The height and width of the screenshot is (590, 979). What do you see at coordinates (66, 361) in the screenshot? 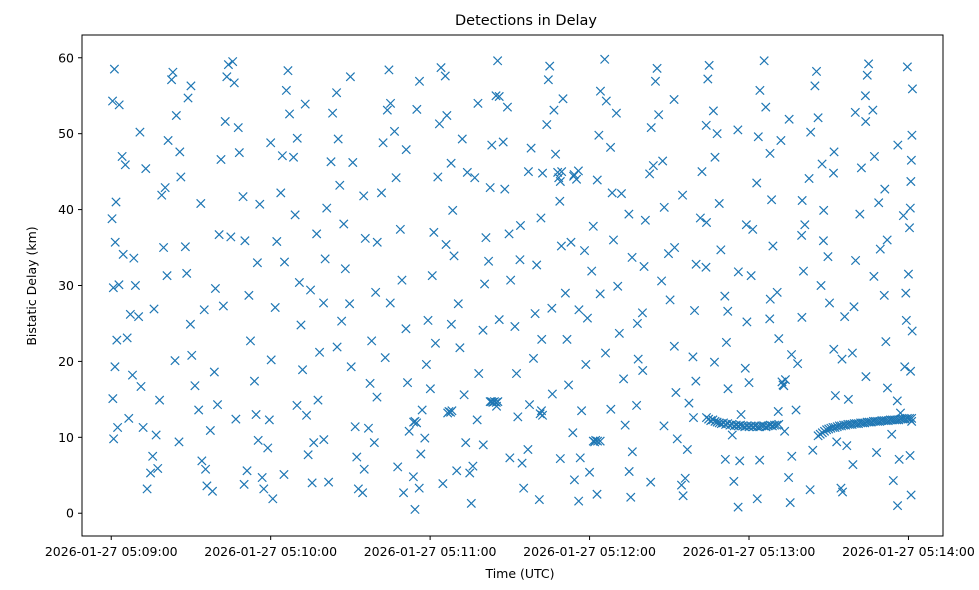
I see `y-tick-label: 20` at bounding box center [66, 361].